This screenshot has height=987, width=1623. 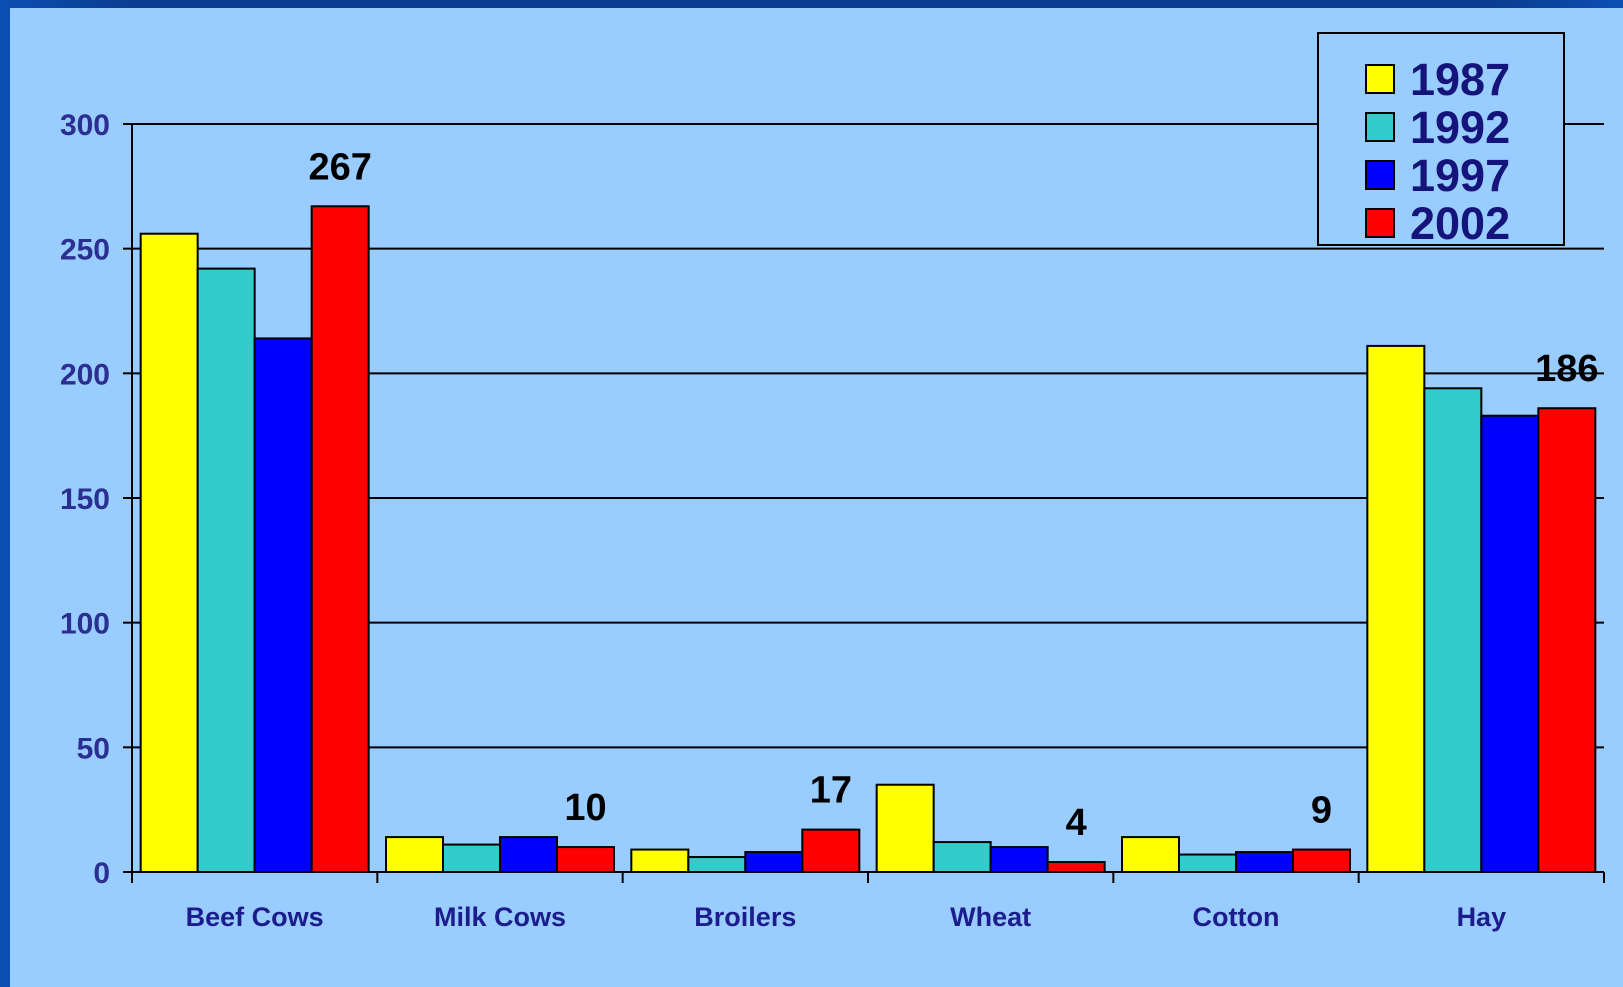 I want to click on y-tick-label: 250, so click(x=85, y=250).